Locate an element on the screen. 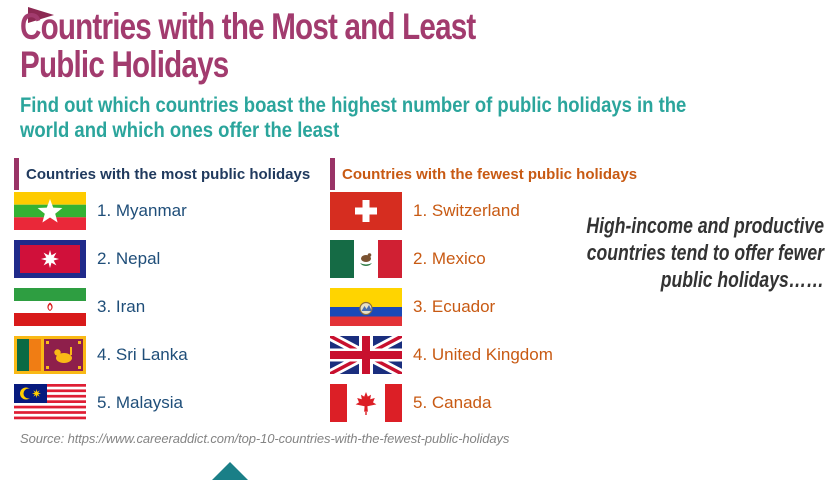  country-label: 1. Myanmar is located at coordinates (142, 210).